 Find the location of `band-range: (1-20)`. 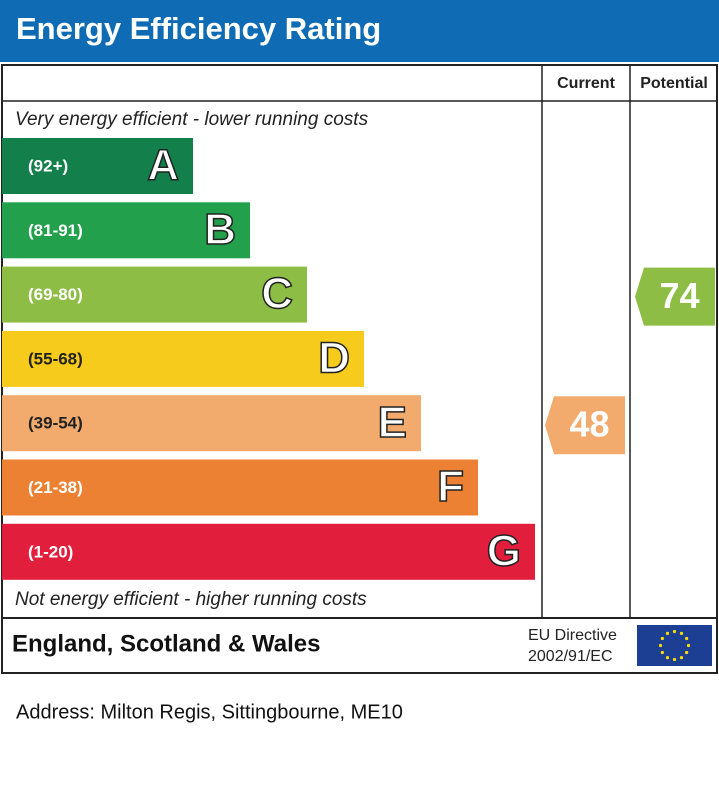

band-range: (1-20) is located at coordinates (50, 551).